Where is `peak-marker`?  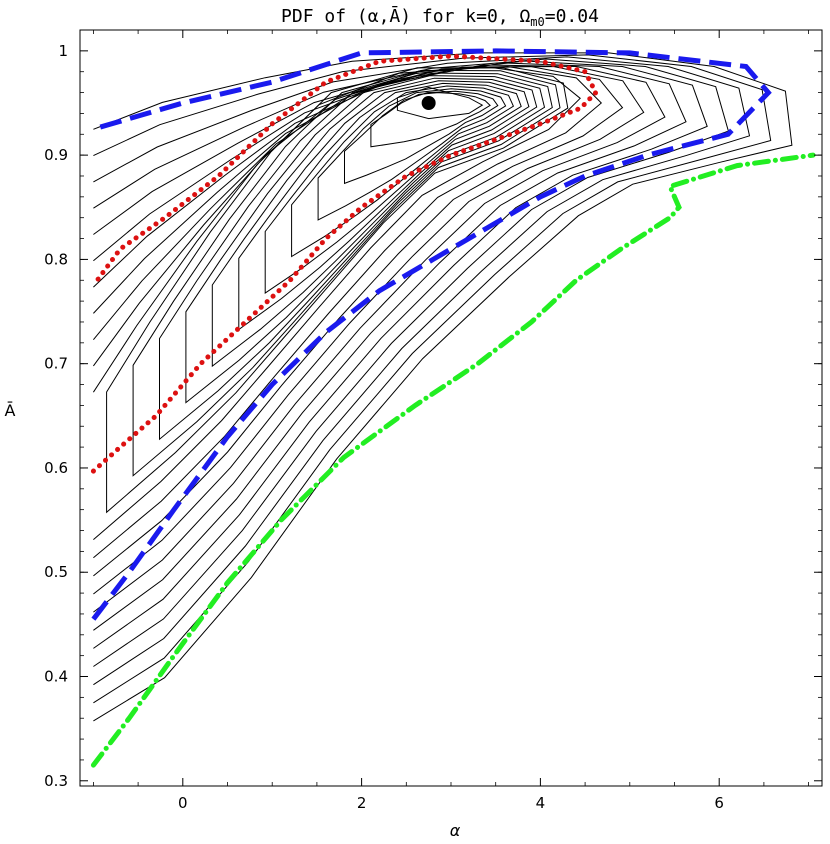 peak-marker is located at coordinates (428, 102).